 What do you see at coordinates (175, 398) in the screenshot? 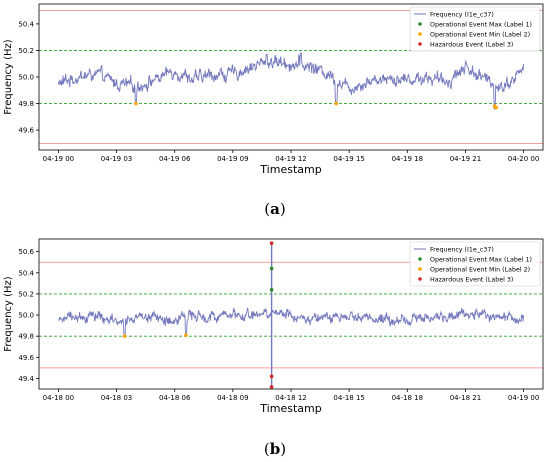
I see `x-tick-label: 04-18 06` at bounding box center [175, 398].